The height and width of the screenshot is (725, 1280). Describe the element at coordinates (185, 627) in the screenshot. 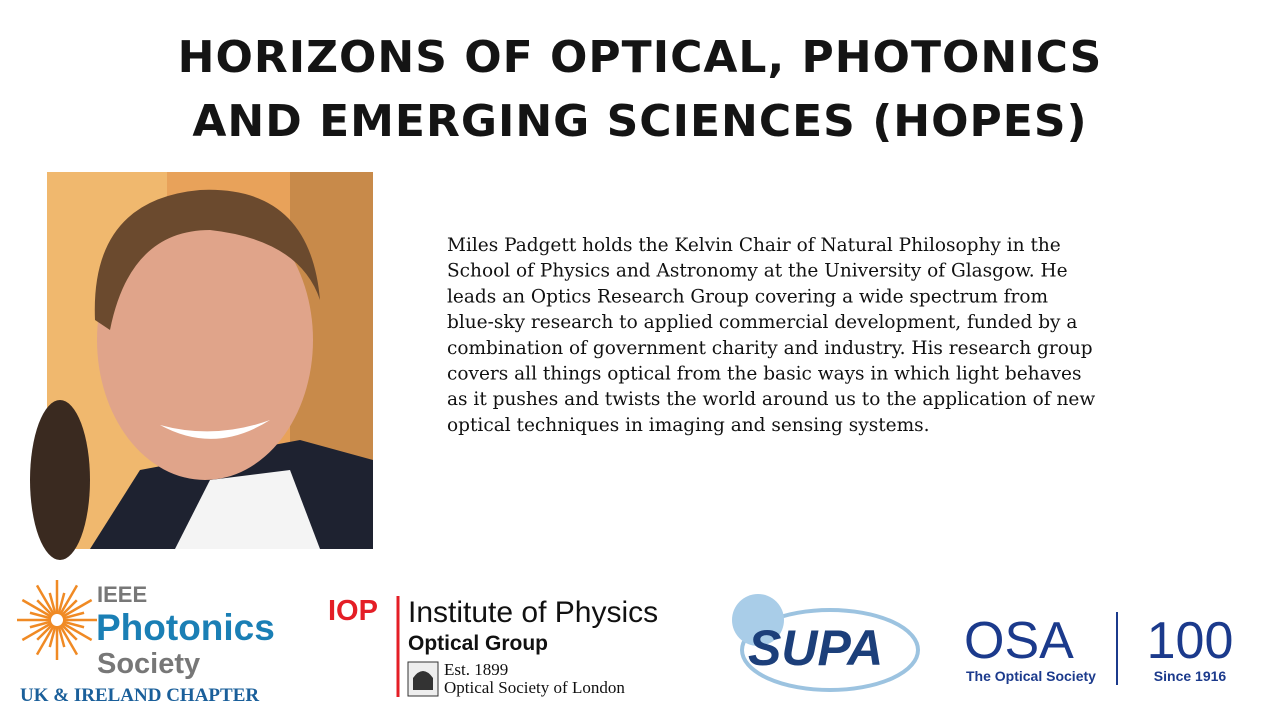

I see `logo-text: Photonics` at that location.